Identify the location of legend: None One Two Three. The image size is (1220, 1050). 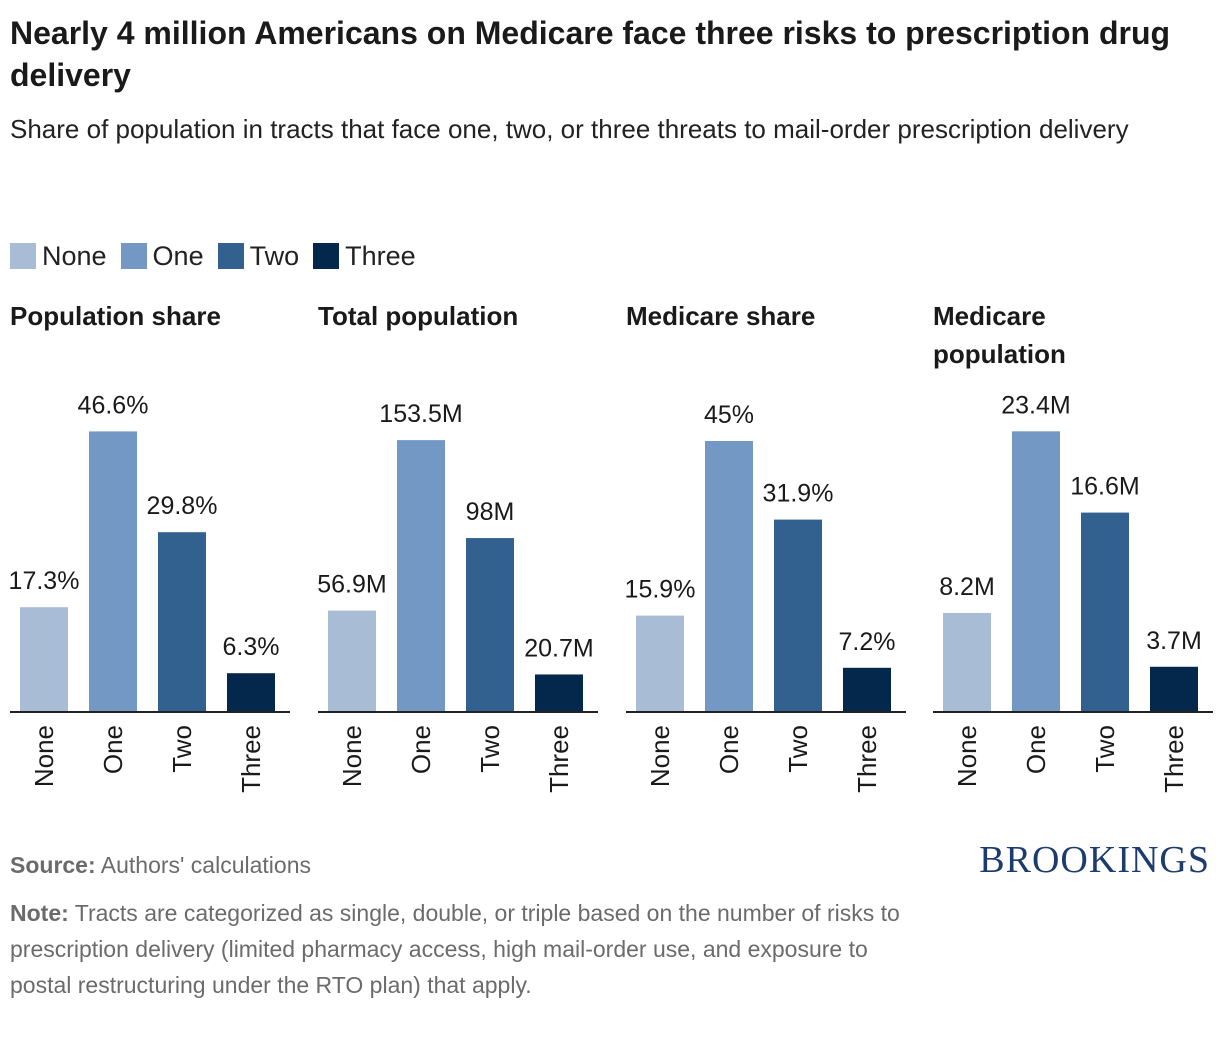
(220, 256).